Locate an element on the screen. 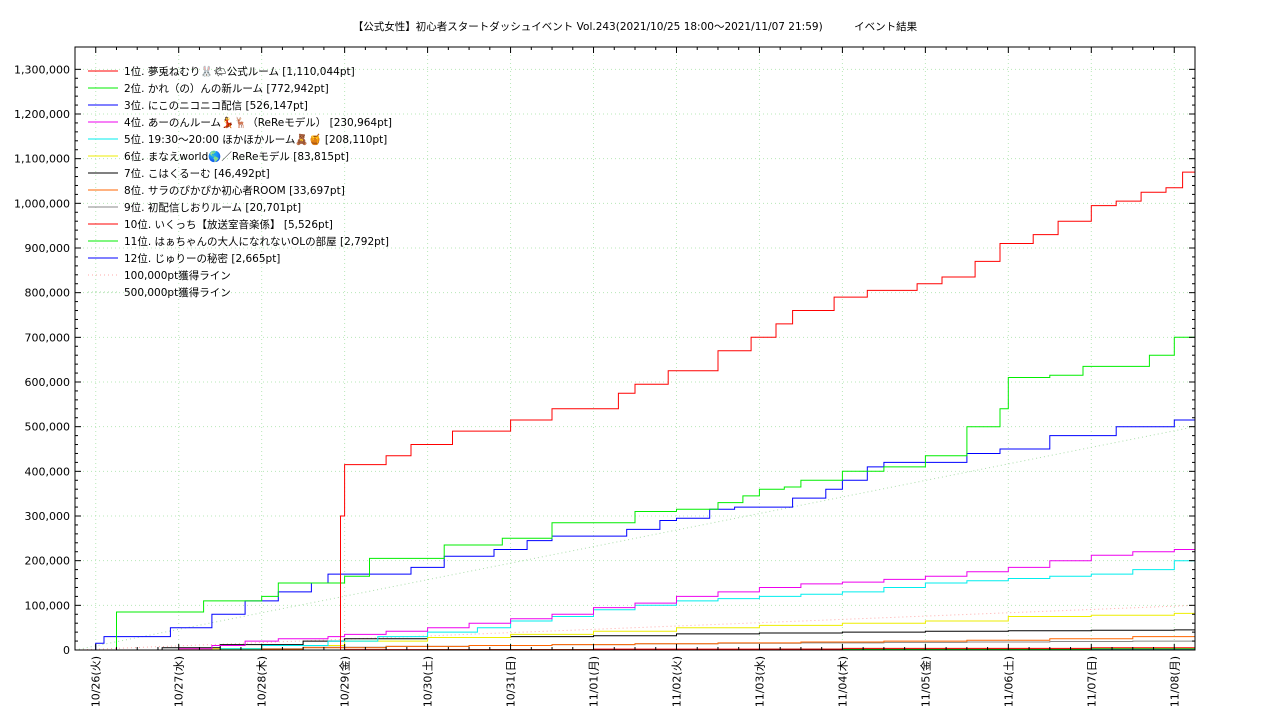  x-tick-label: 11/08(月) is located at coordinates (1174, 681).